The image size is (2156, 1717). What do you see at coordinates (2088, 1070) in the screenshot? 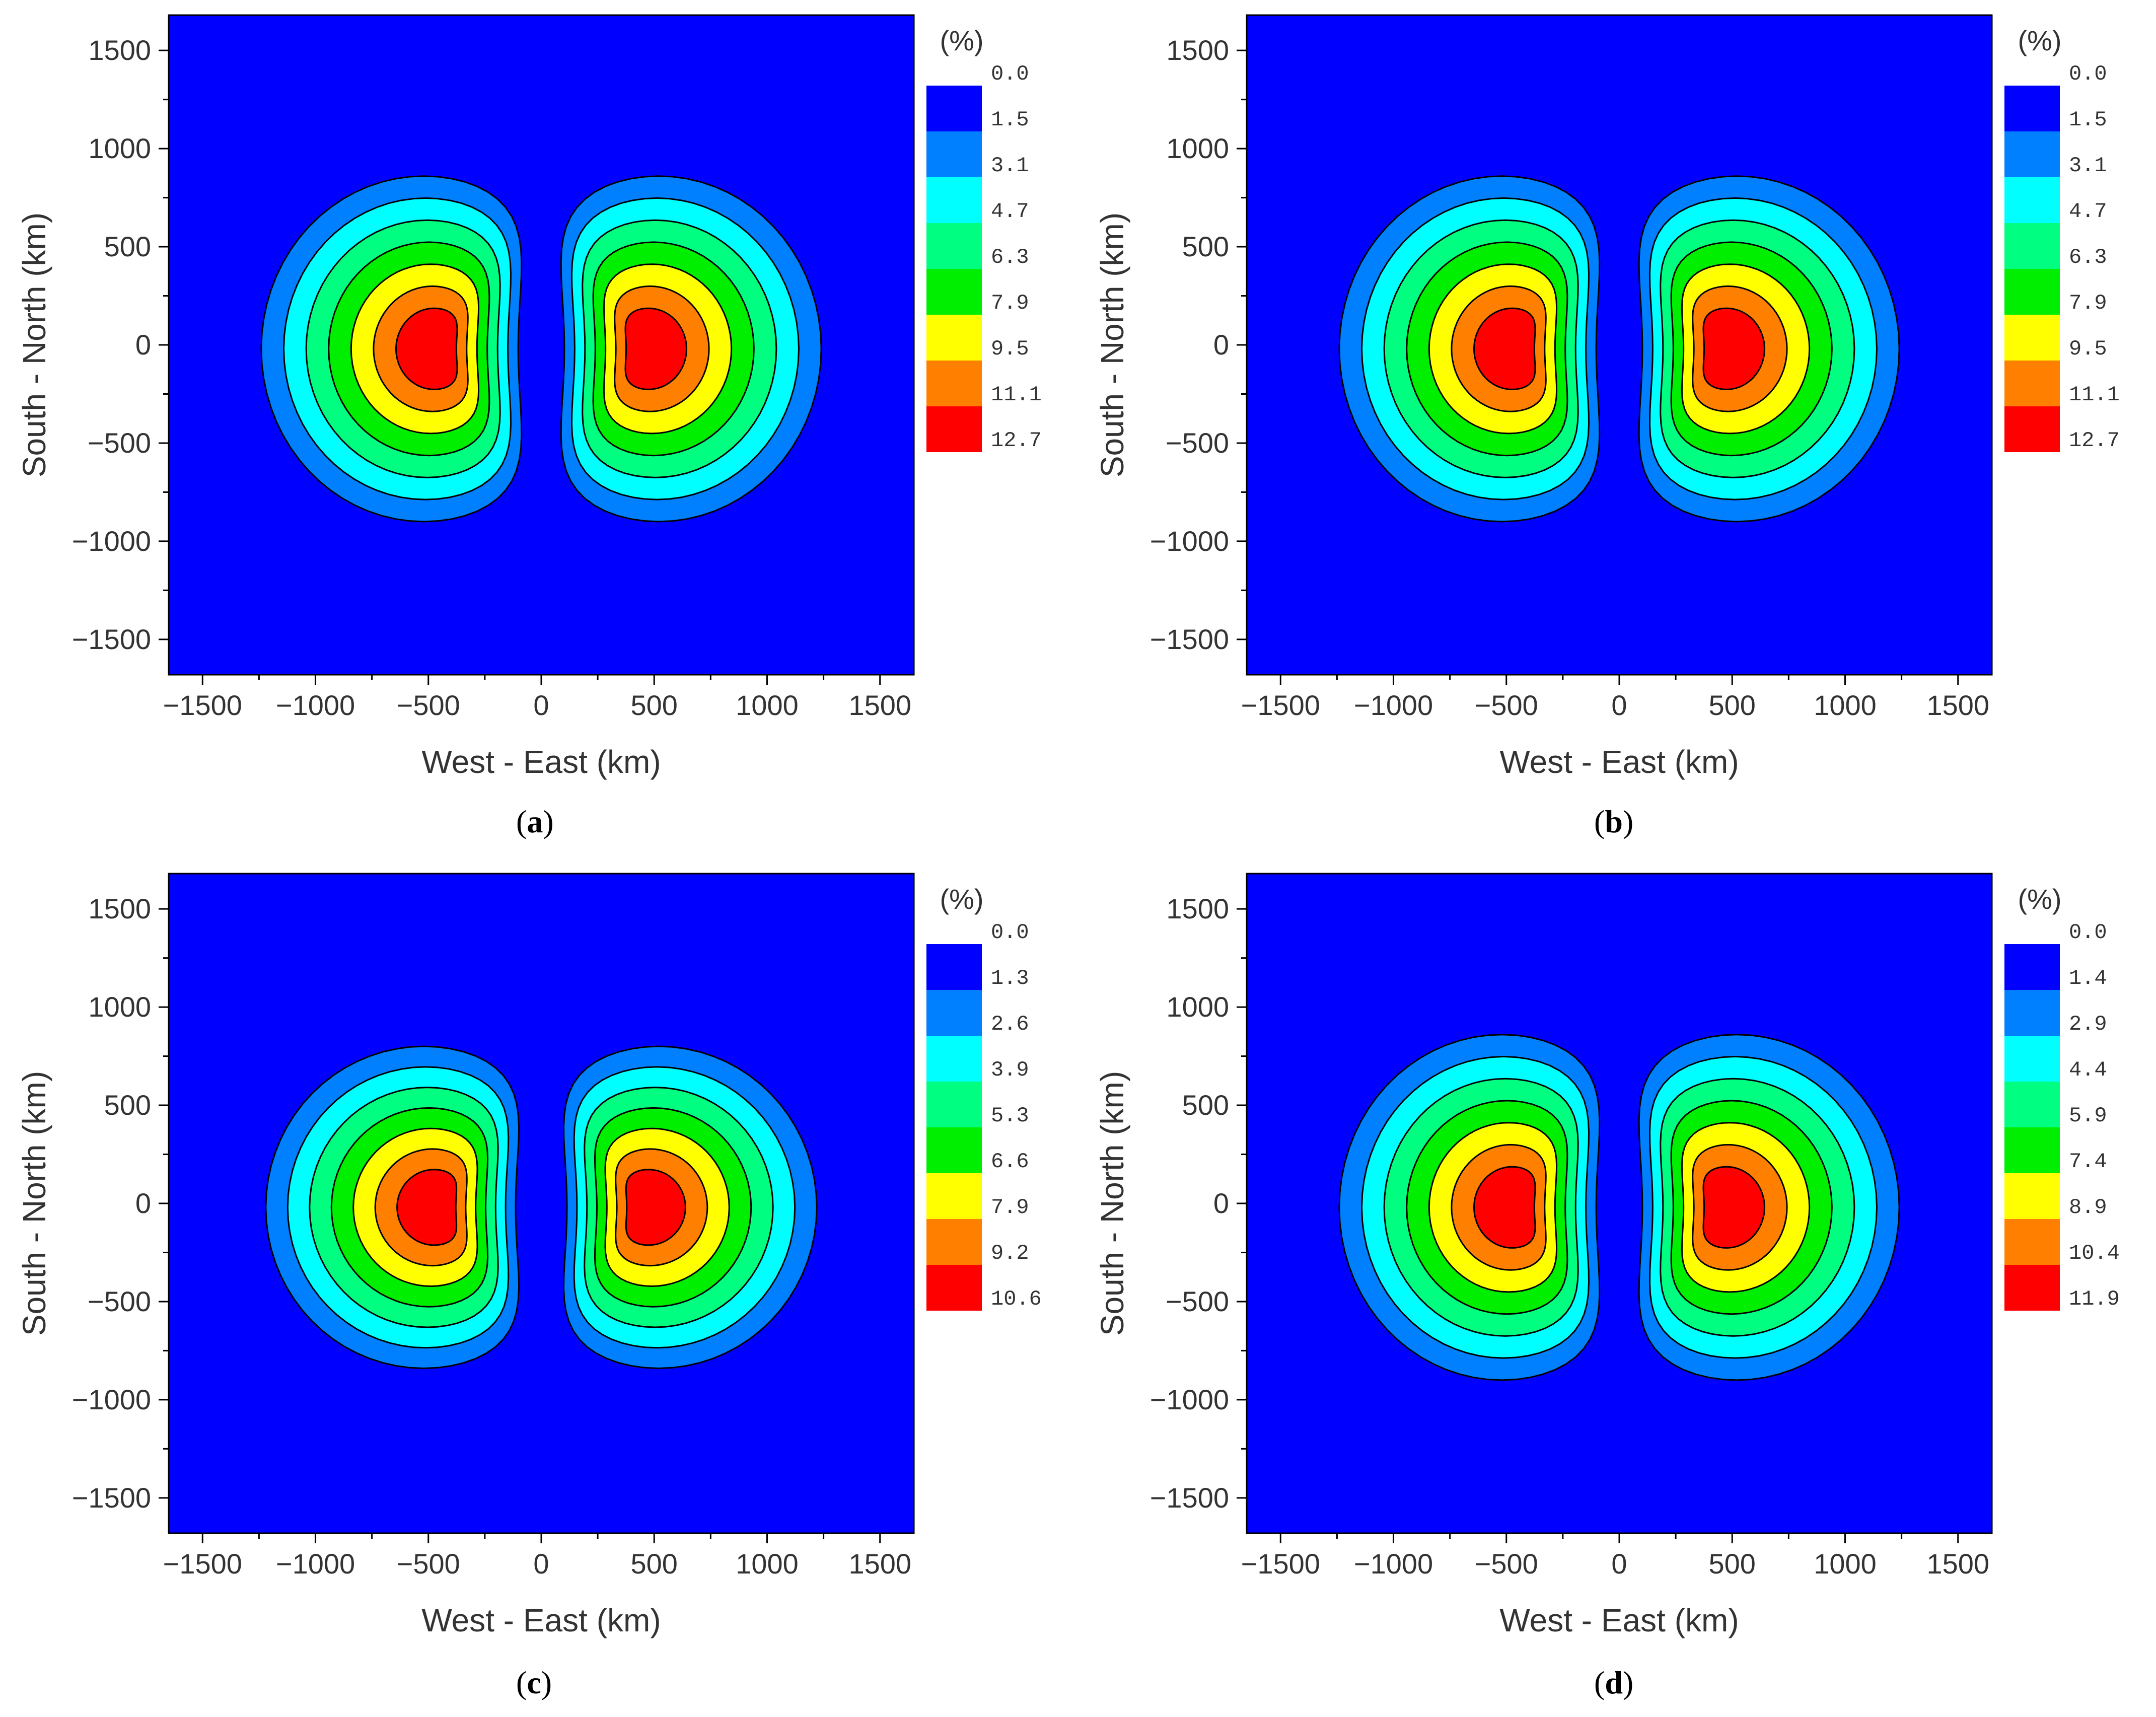
I see `colorbar-label: 4.4` at bounding box center [2088, 1070].